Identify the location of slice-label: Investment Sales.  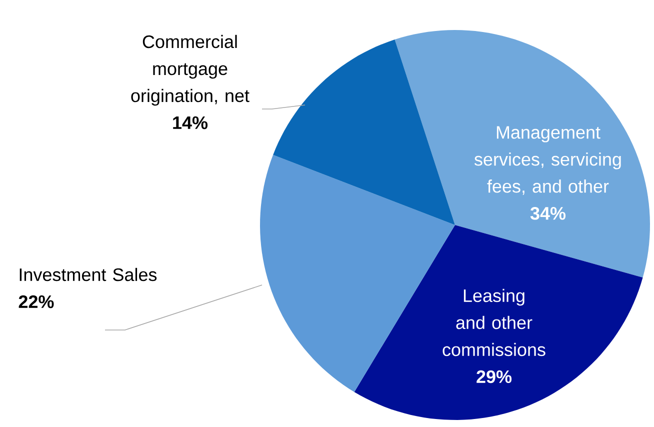
(88, 275).